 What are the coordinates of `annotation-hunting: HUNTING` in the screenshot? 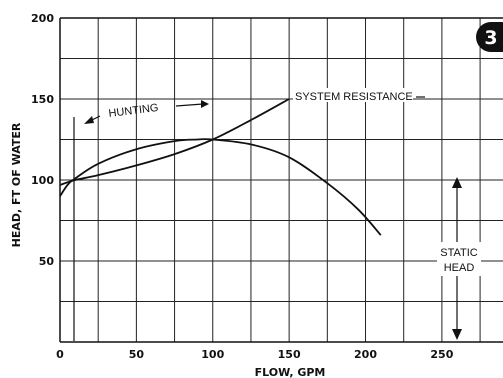 It's located at (133, 111).